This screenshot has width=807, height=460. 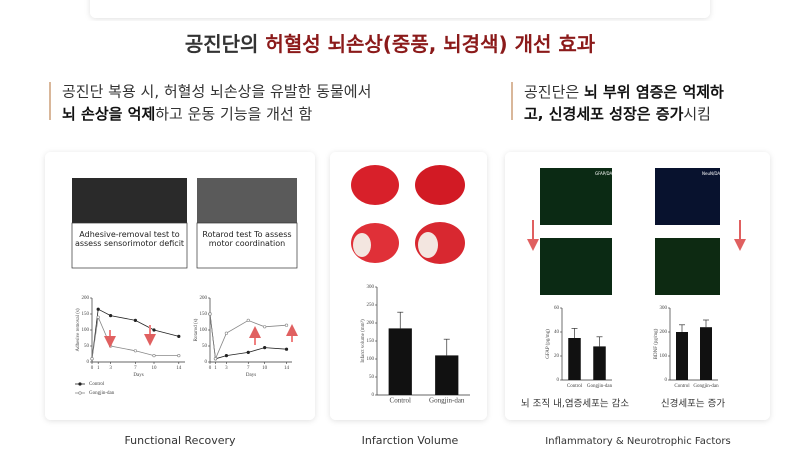 I want to click on y-axis-label: Adhesive removal (s), so click(x=78, y=329).